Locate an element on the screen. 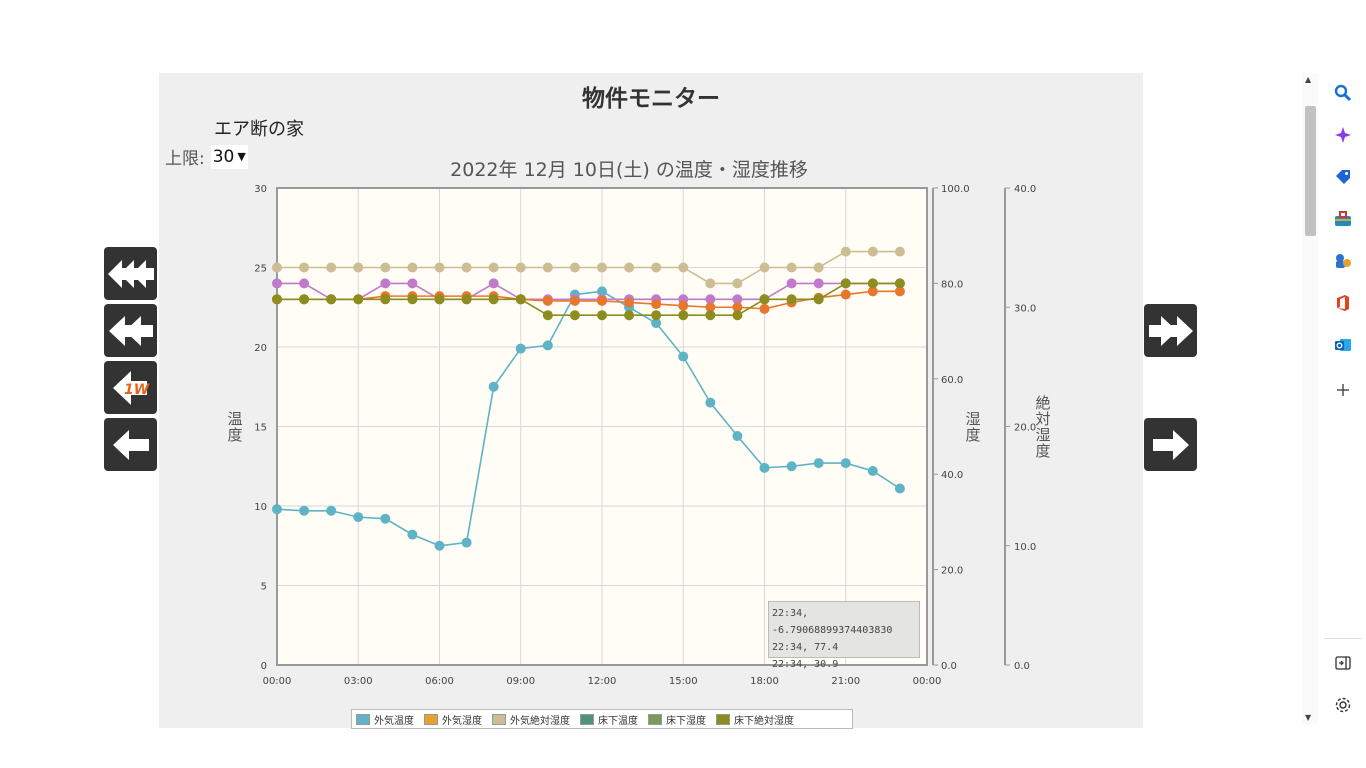 The image size is (1366, 768). legend-label: 外気絶対湿度 is located at coordinates (540, 721).